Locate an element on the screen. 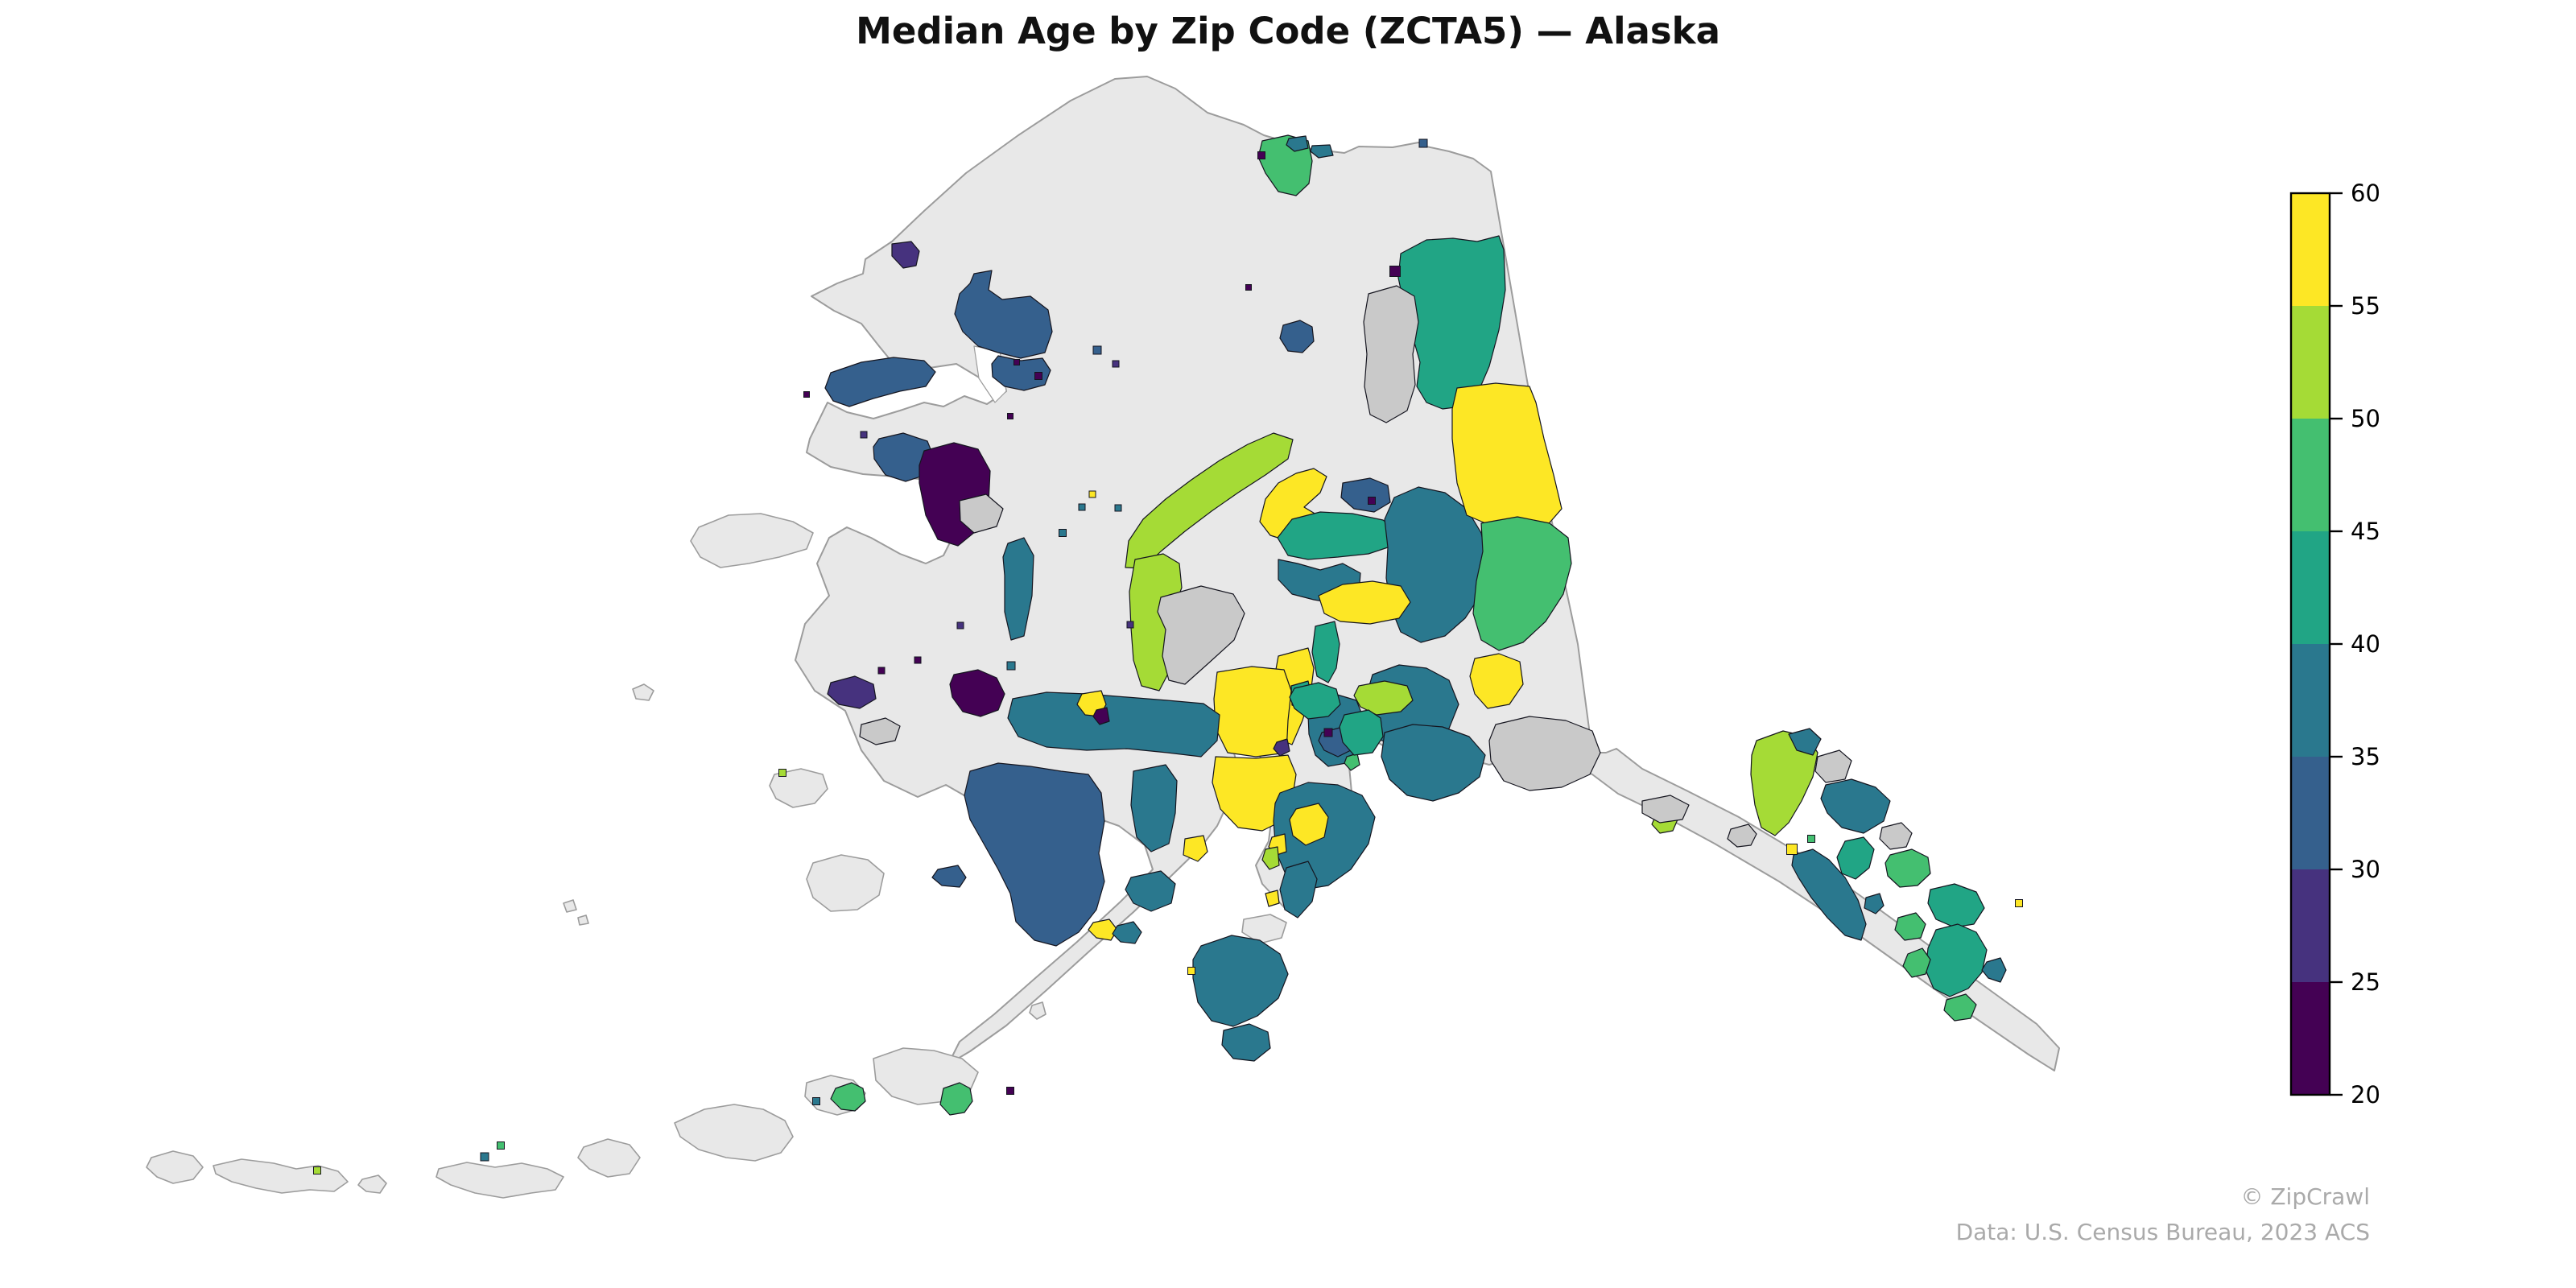  zcta-region-lime-village-yellow is located at coordinates (1195, 848).